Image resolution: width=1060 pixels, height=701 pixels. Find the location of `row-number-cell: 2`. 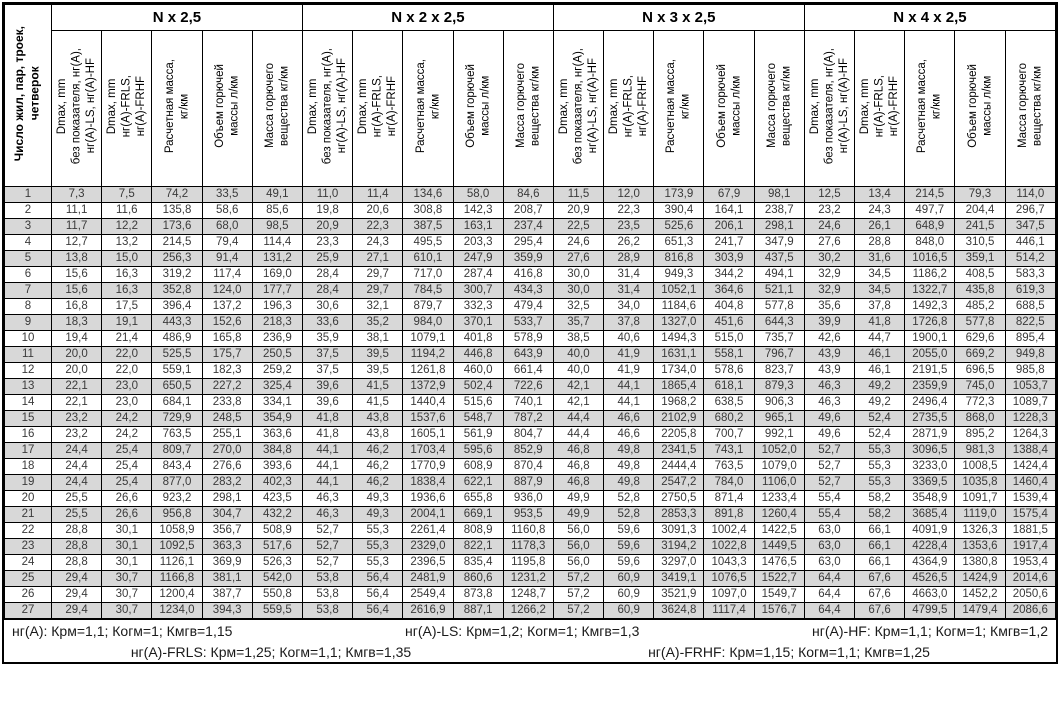

row-number-cell: 2 is located at coordinates (28, 210).